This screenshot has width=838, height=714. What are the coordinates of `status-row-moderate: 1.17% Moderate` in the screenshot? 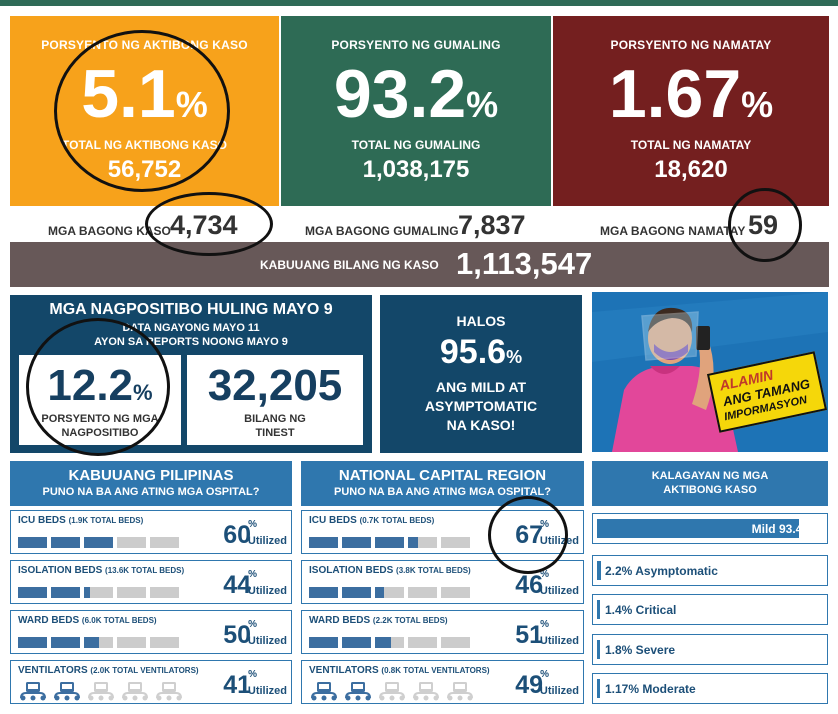 It's located at (710, 688).